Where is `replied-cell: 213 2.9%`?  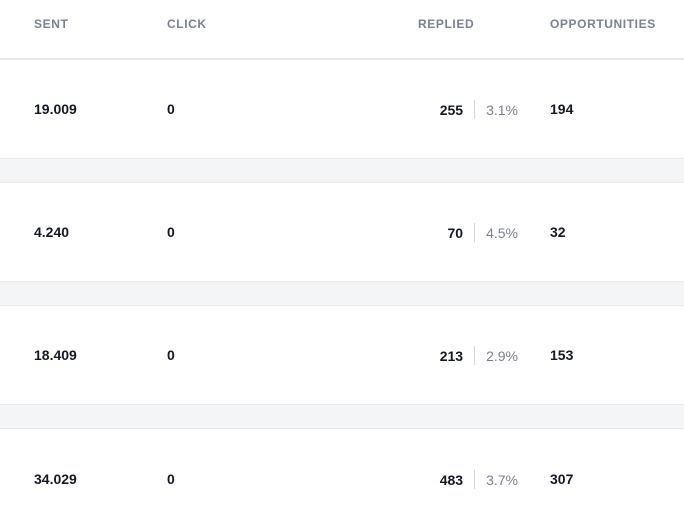
replied-cell: 213 2.9% is located at coordinates (479, 355).